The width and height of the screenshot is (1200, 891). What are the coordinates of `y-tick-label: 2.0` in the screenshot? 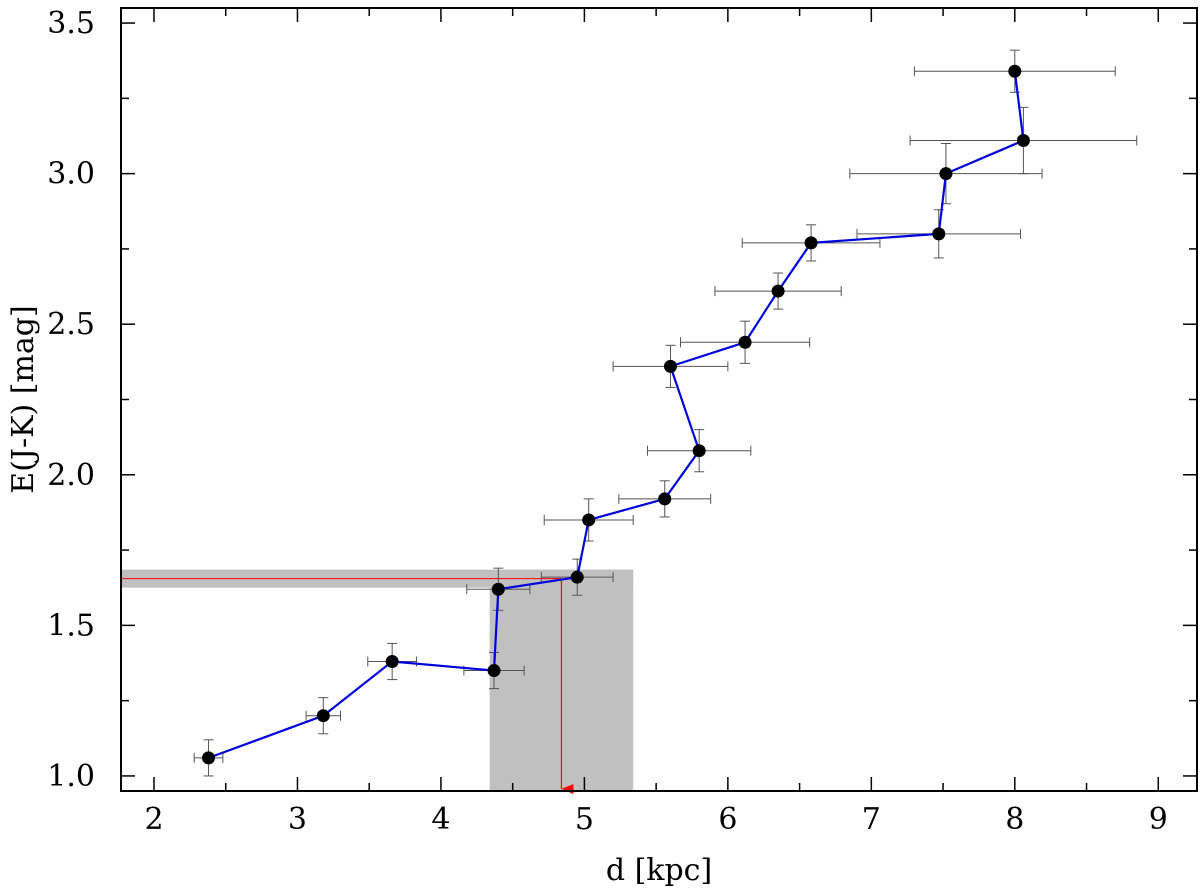 It's located at (71, 475).